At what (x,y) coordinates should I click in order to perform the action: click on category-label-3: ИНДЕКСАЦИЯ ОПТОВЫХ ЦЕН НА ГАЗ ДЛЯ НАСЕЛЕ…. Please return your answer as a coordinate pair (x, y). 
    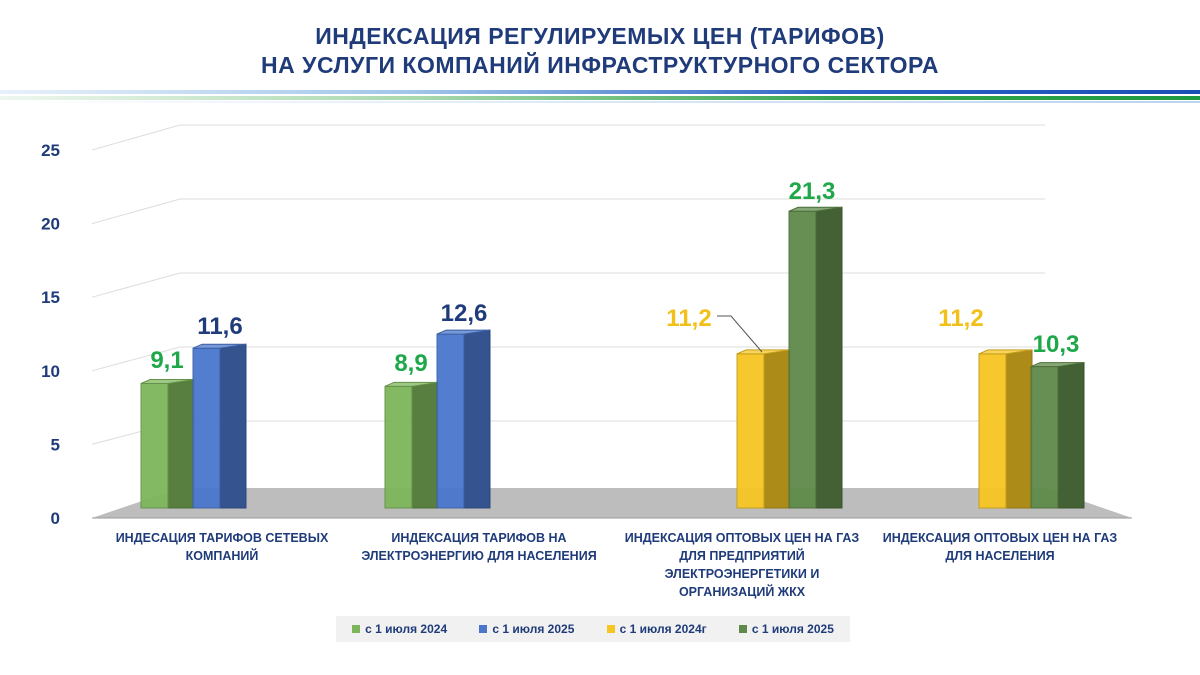
    Looking at the image, I should click on (1000, 547).